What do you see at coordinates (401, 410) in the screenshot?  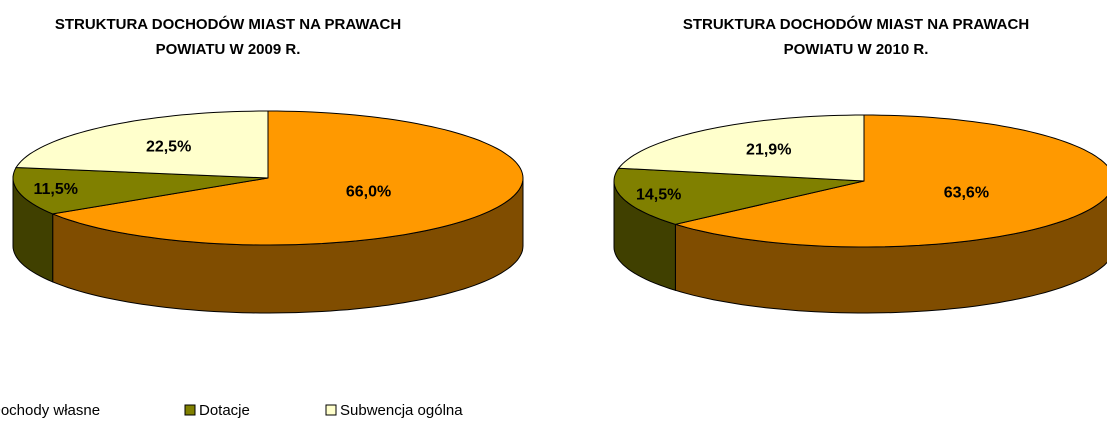 I see `legend-label: Subwencja ogólna` at bounding box center [401, 410].